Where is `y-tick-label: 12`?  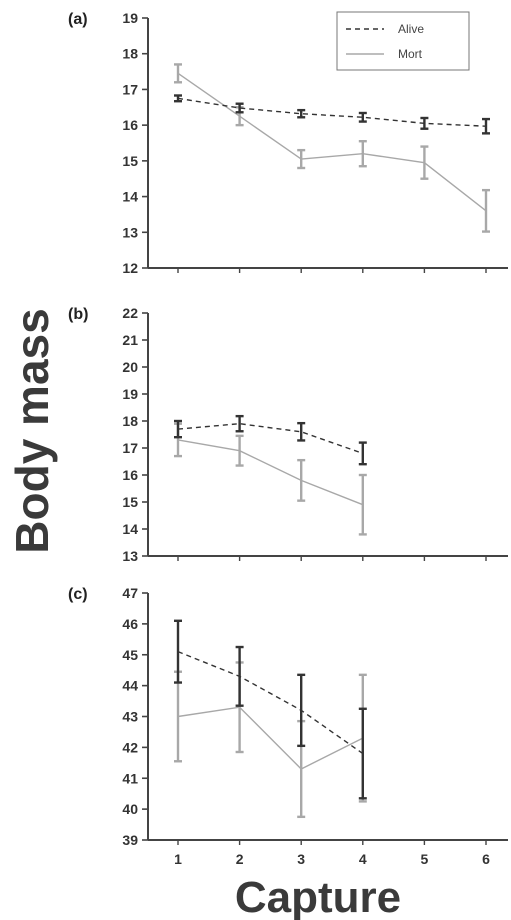 y-tick-label: 12 is located at coordinates (130, 268).